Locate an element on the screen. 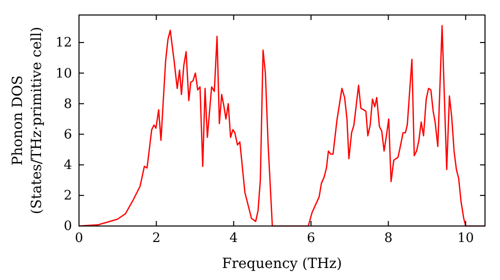 The height and width of the screenshot is (280, 500). x-tick-label: 4 is located at coordinates (234, 238).